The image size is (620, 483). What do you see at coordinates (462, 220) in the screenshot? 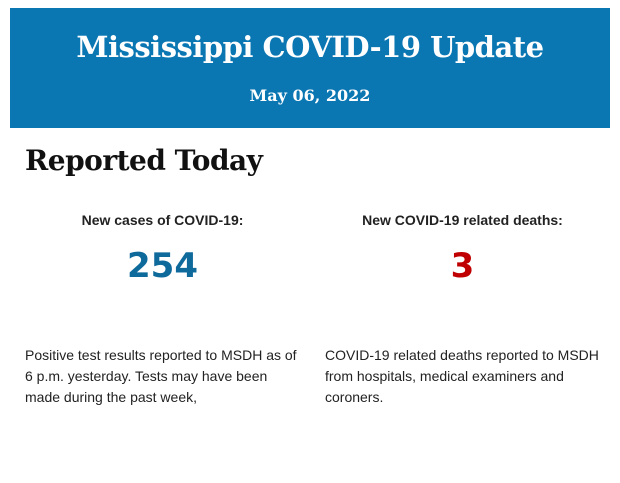
I see `deaths-label: New COVID-19 related deaths:` at bounding box center [462, 220].